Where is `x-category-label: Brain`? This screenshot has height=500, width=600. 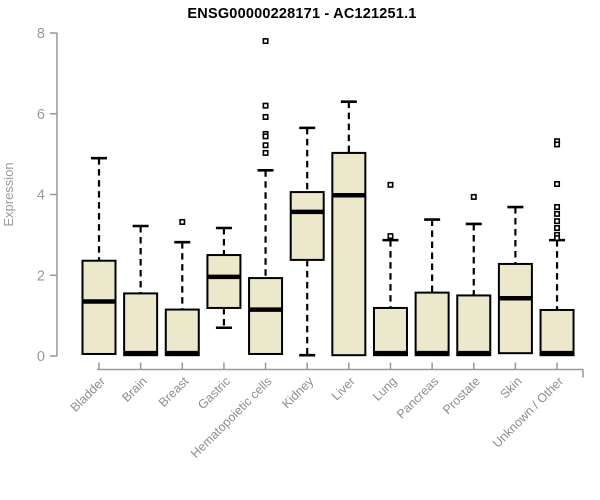
x-category-label: Brain is located at coordinates (134, 389).